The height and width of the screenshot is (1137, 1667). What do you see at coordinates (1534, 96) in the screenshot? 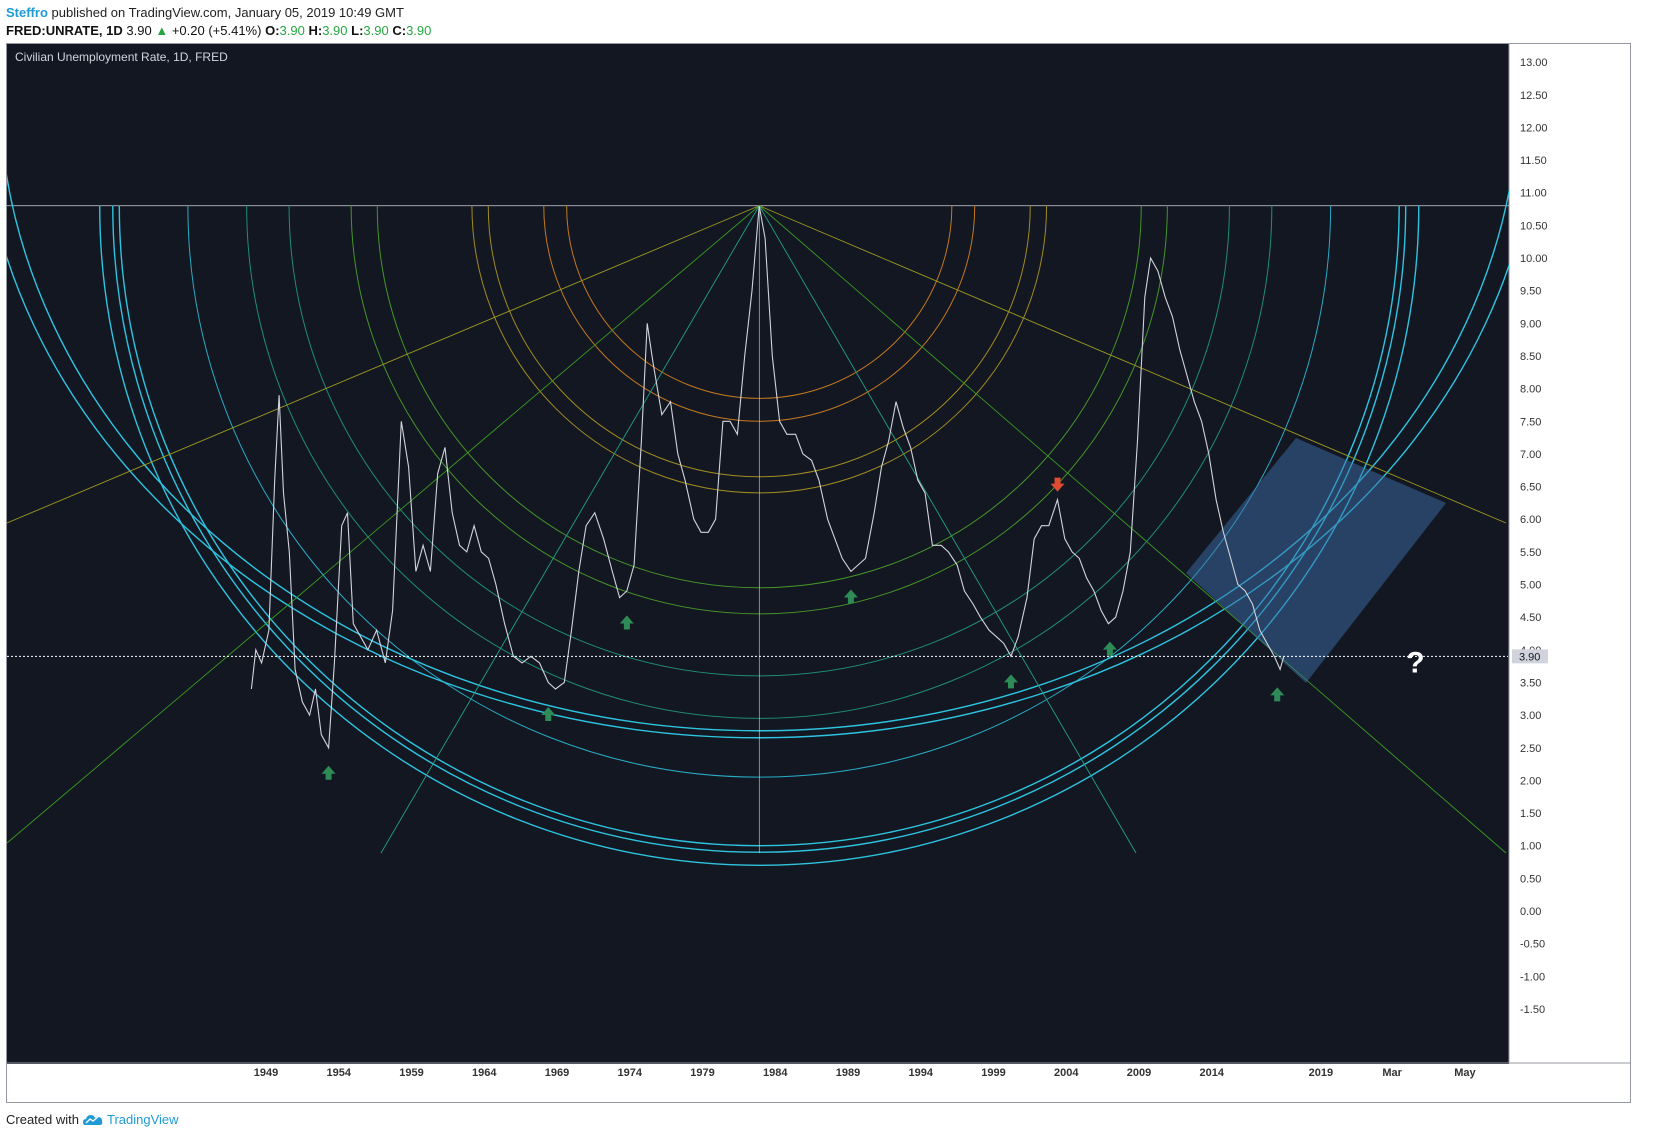
I see `price-tick-label: 12.50` at bounding box center [1534, 96].